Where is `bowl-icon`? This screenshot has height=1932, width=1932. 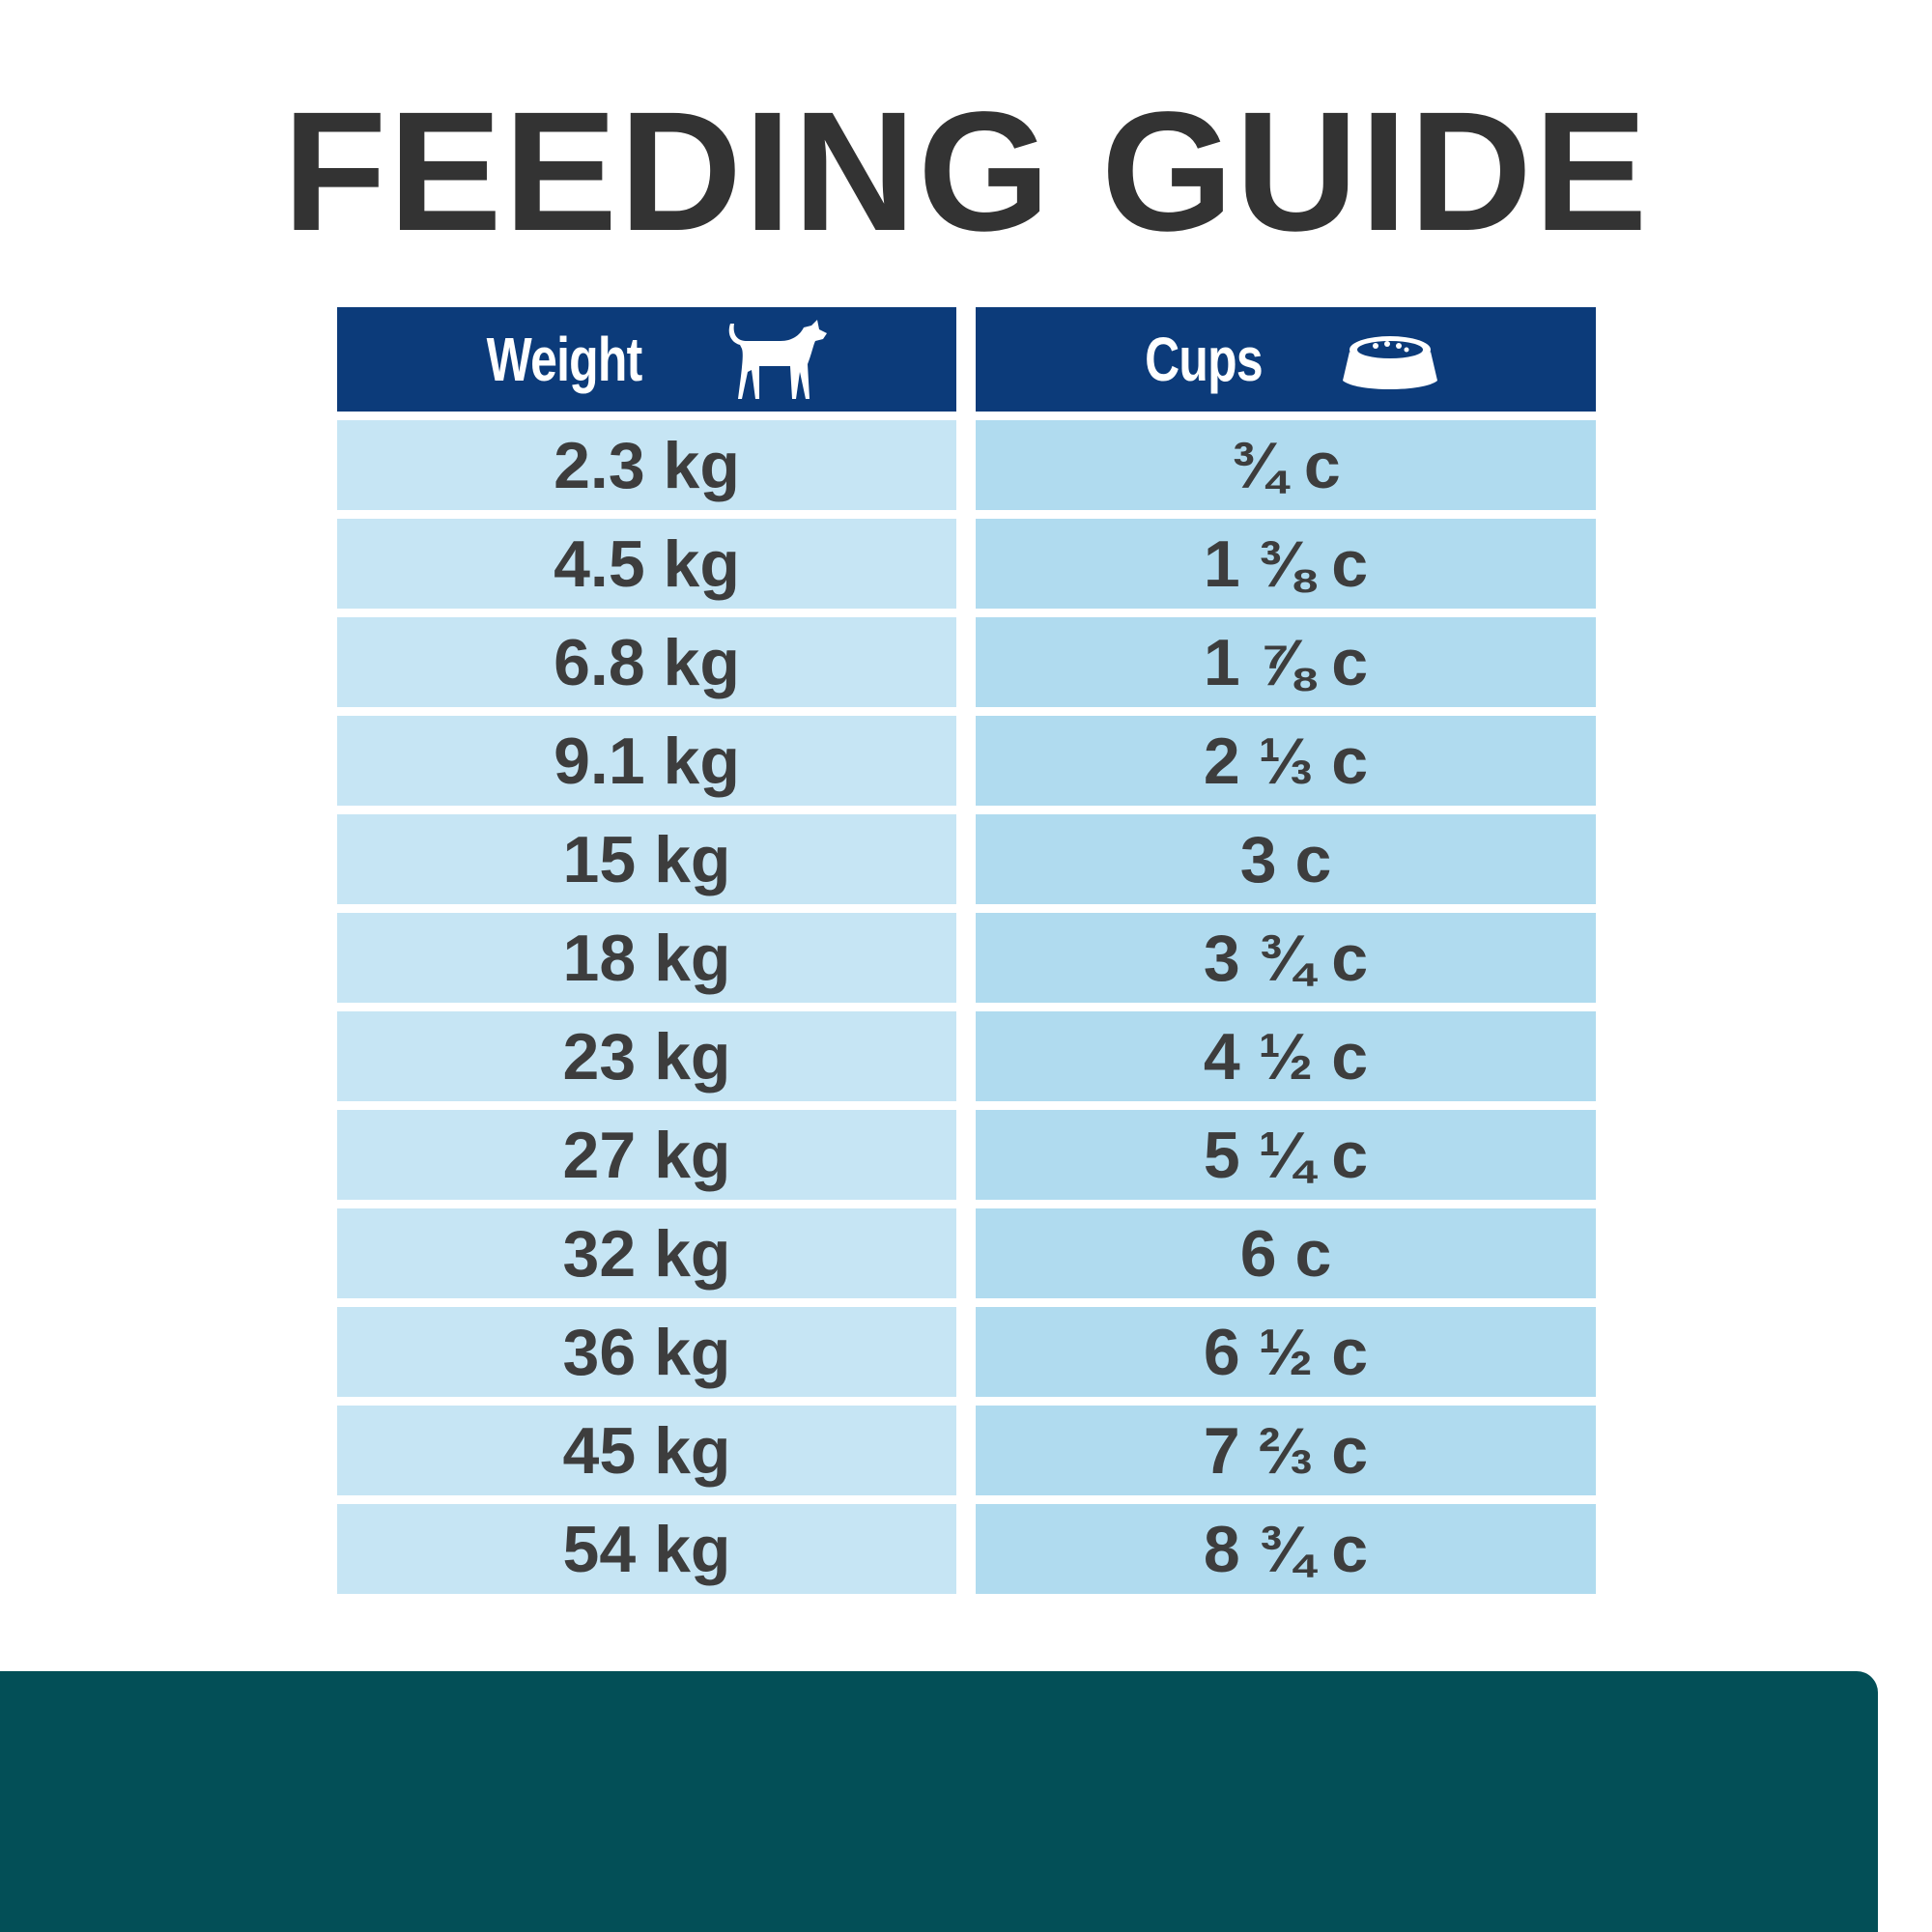
bowl-icon is located at coordinates (1390, 362).